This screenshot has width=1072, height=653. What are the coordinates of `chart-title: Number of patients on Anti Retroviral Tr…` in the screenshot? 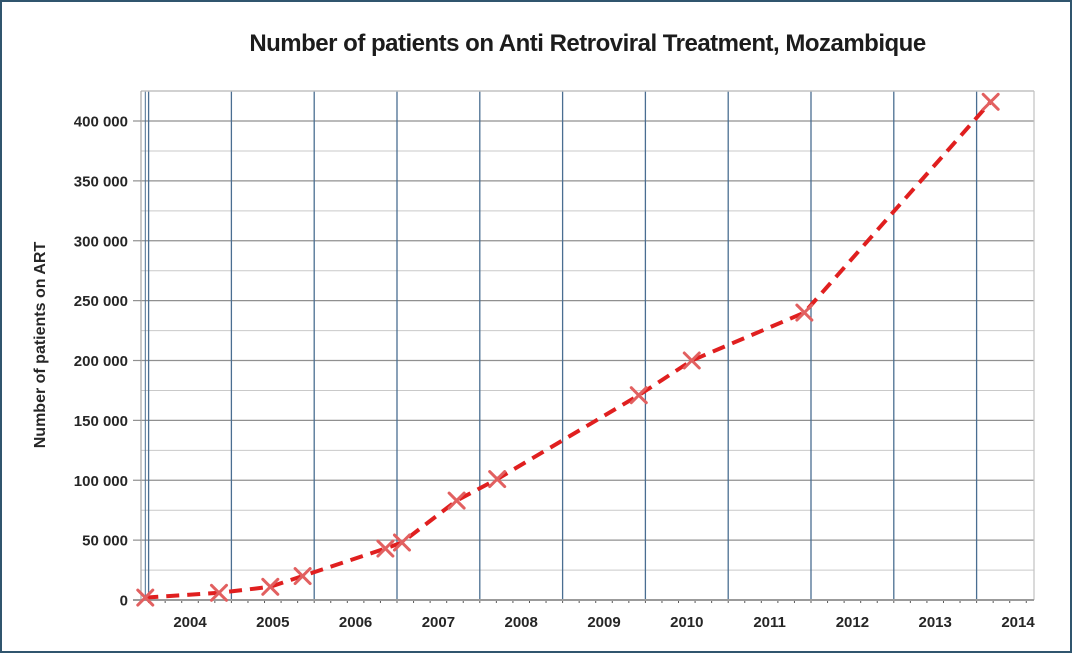 It's located at (587, 43).